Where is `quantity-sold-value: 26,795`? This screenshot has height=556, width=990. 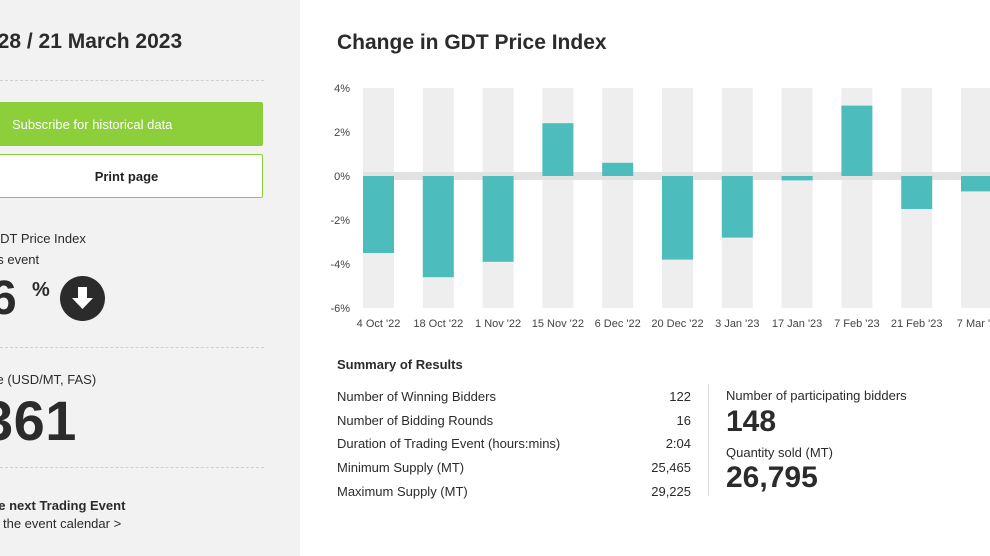 quantity-sold-value: 26,795 is located at coordinates (772, 477).